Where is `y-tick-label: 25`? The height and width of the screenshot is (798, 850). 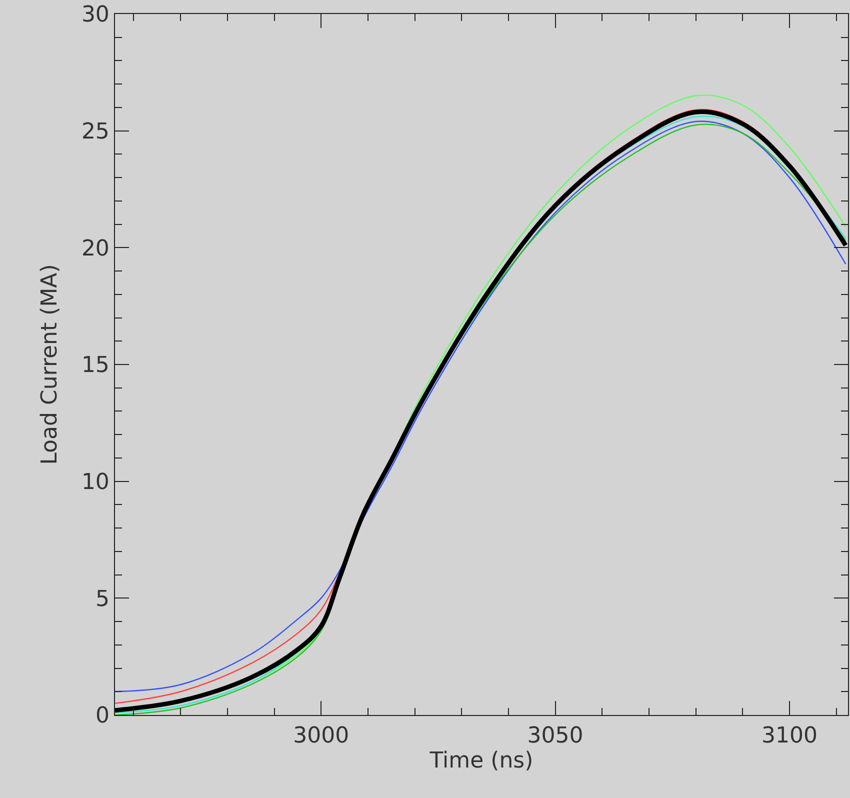 y-tick-label: 25 is located at coordinates (95, 132).